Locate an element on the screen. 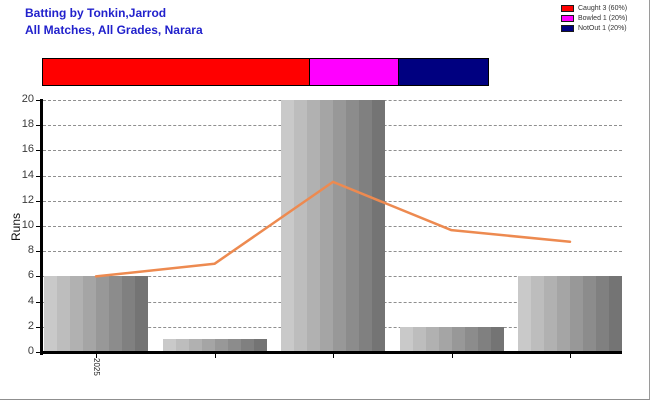 The width and height of the screenshot is (650, 400). y-tick-label-6: 6 is located at coordinates (30, 275).